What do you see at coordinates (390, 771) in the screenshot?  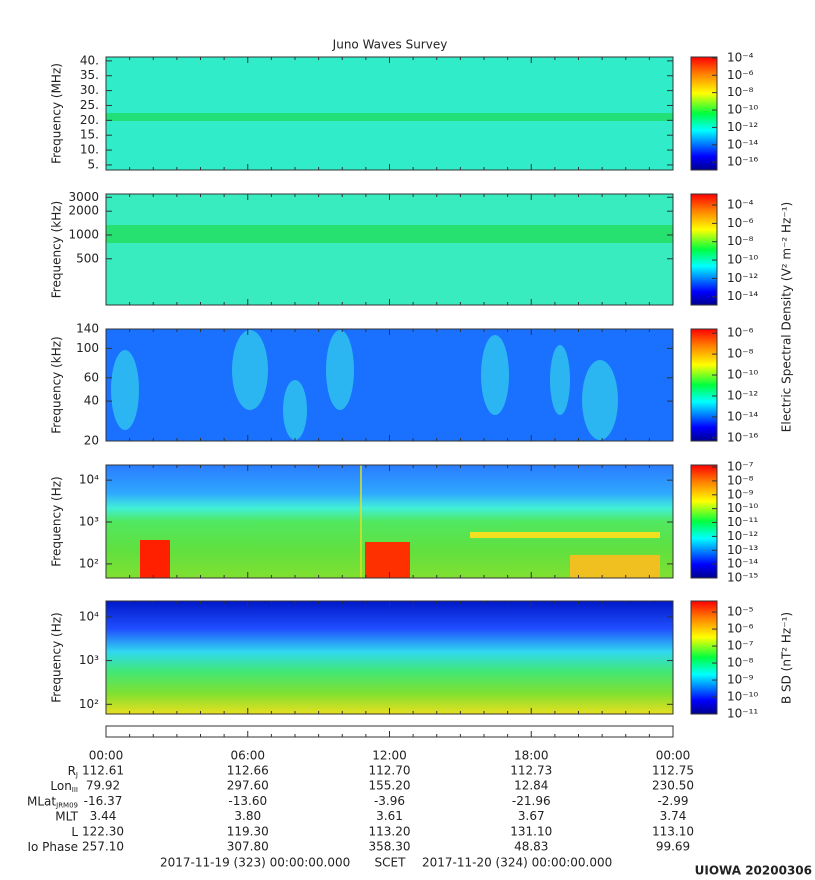 I see `ephemeris-value: 112.70` at bounding box center [390, 771].